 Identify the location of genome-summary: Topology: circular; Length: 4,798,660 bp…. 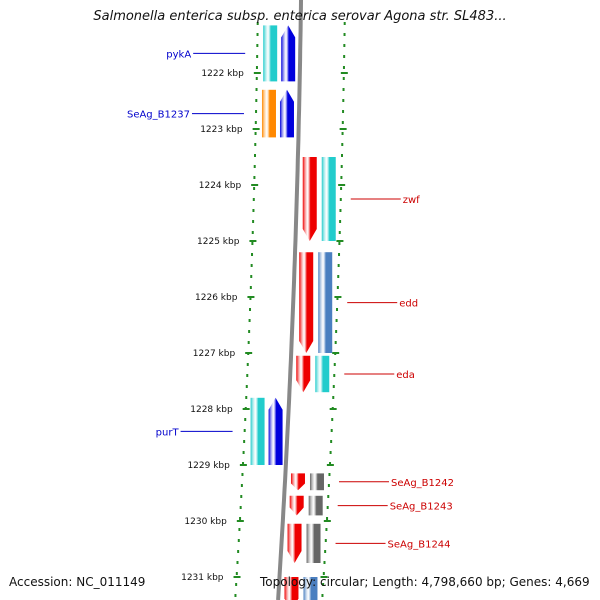
(425, 582).